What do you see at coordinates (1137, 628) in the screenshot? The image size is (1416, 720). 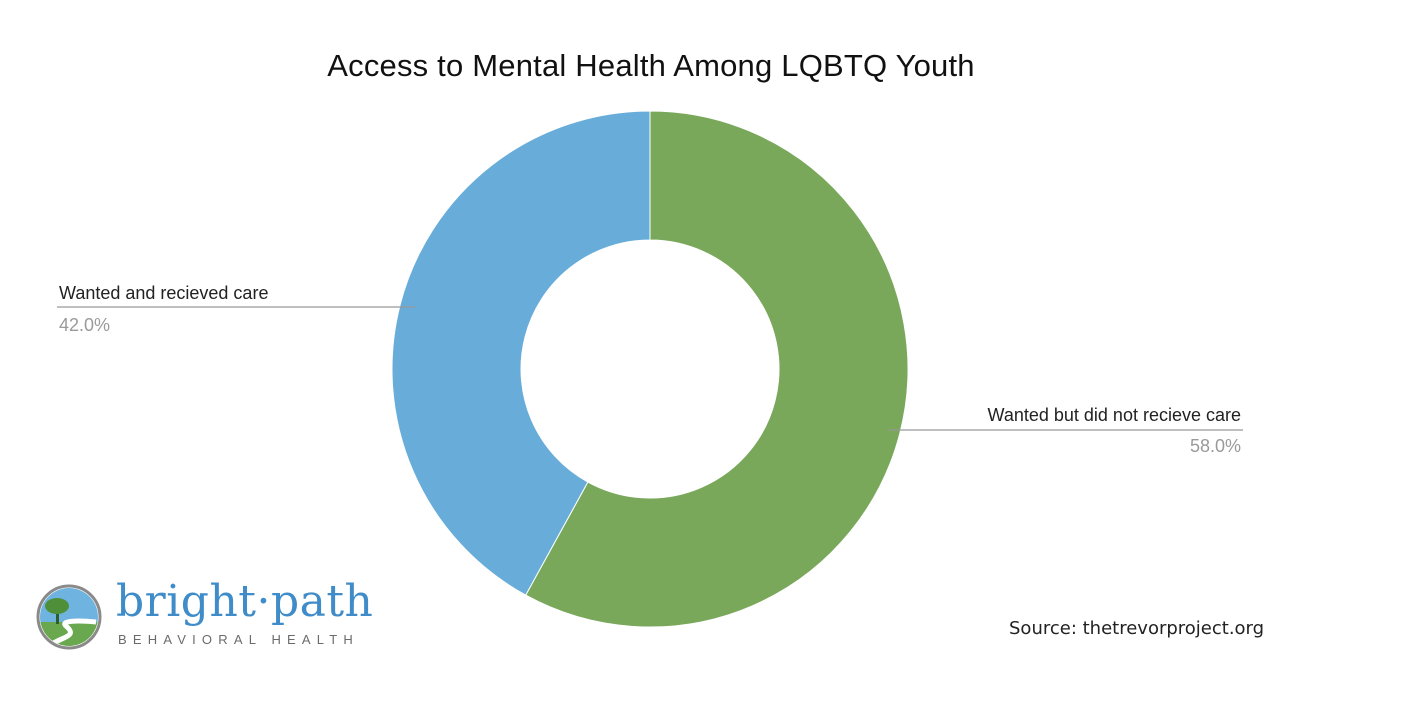 I see `source-note: Source: thetrevorproject.org` at bounding box center [1137, 628].